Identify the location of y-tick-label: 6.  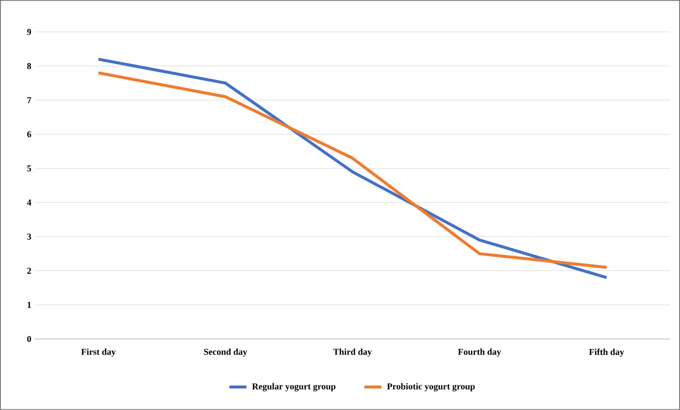
(29, 134).